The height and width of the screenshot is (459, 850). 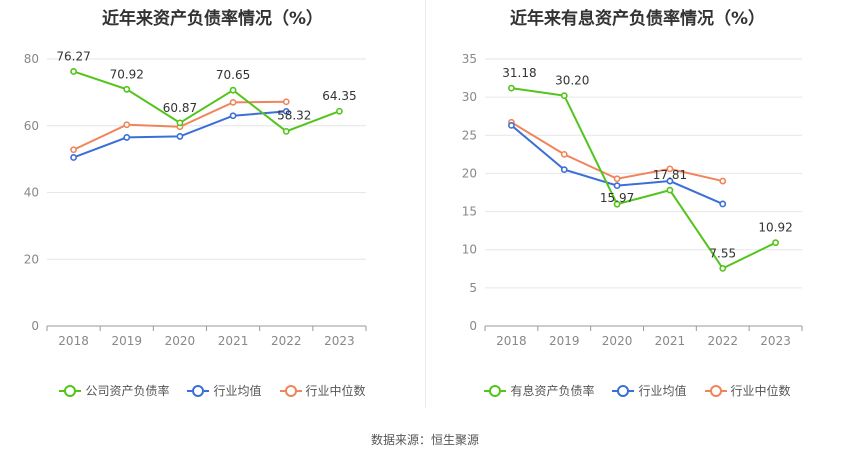 What do you see at coordinates (127, 74) in the screenshot?
I see `data-label: 70.92` at bounding box center [127, 74].